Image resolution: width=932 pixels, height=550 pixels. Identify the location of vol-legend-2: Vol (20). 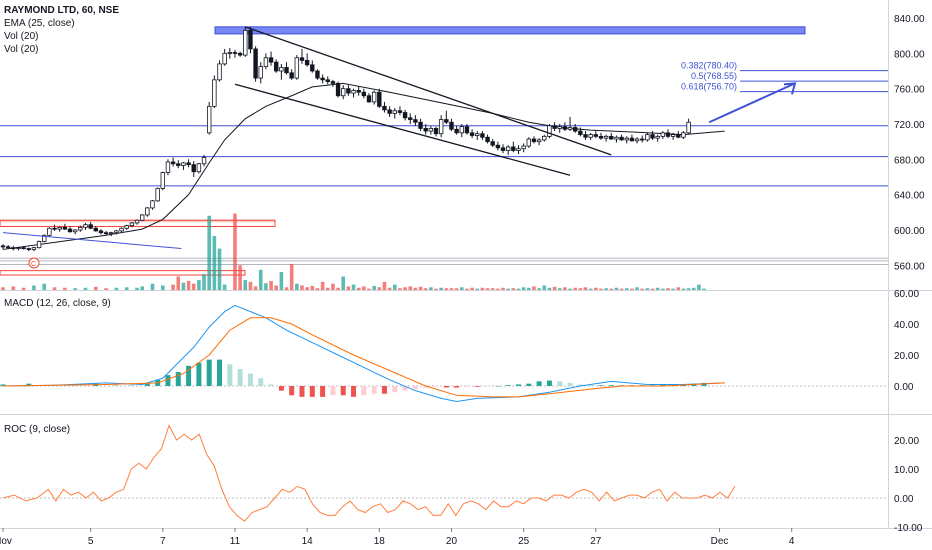
(21, 49).